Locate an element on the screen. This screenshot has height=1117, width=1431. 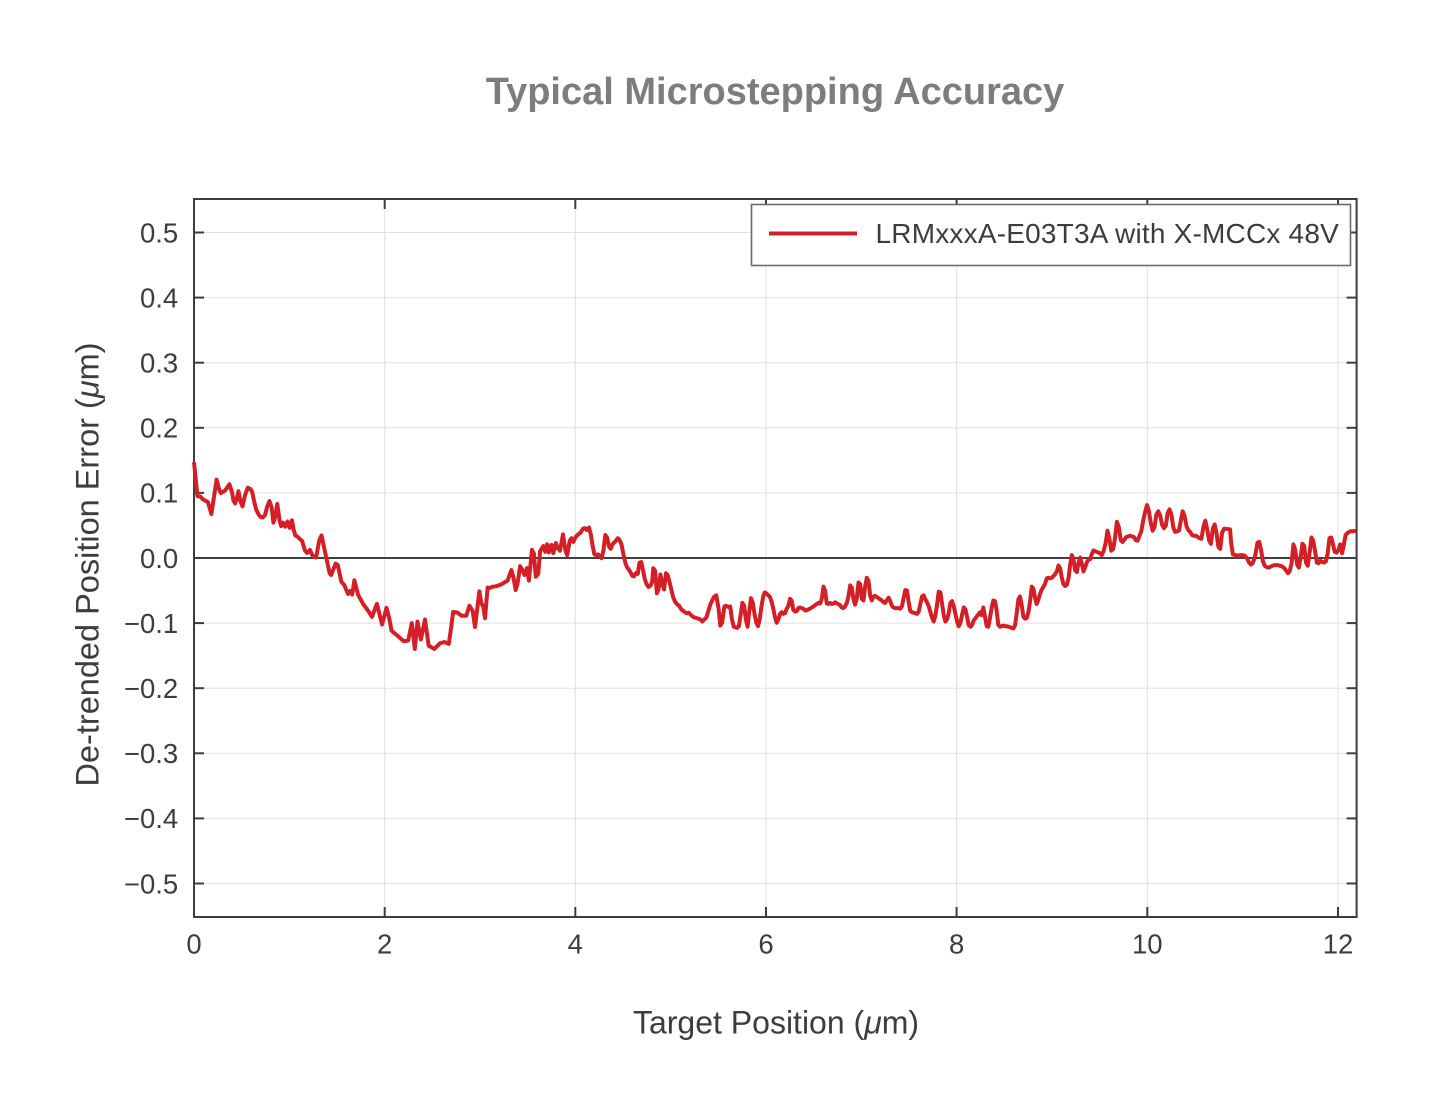
svg-text: −0.2 is located at coordinates (151, 688).